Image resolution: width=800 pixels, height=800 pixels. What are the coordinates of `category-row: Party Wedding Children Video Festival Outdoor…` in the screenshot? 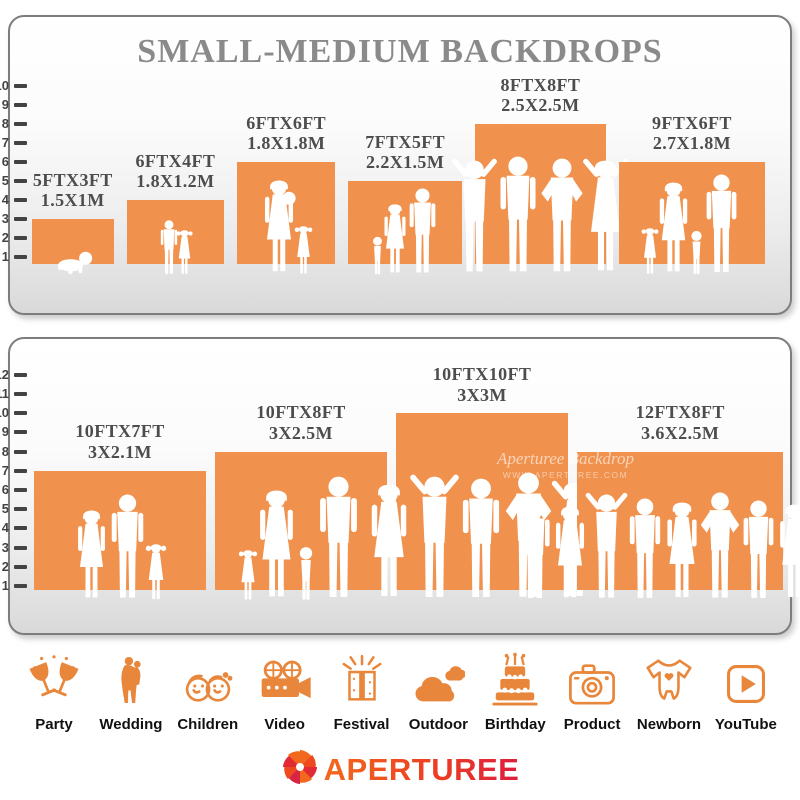 It's located at (400, 692).